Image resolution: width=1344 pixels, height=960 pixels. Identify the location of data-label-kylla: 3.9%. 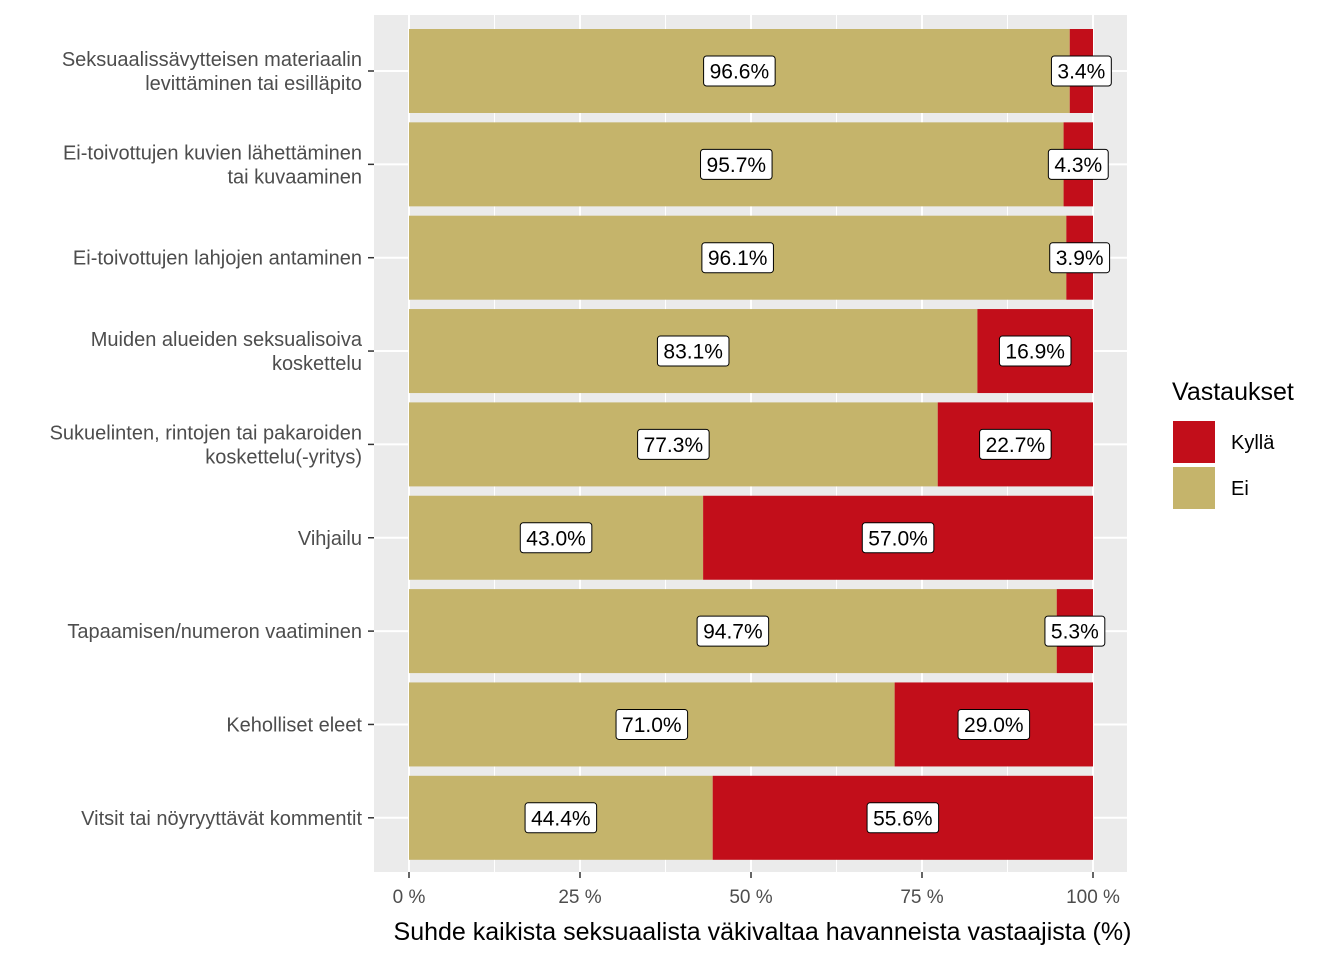
(1080, 258).